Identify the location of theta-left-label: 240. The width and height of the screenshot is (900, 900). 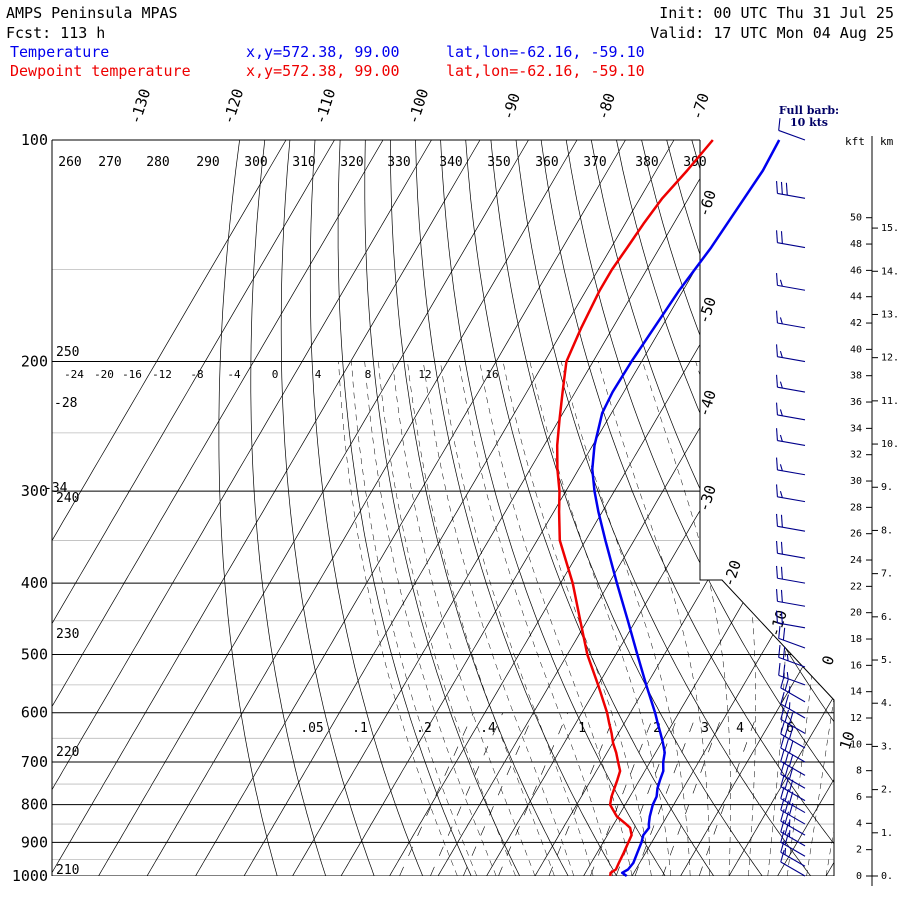
(67, 498).